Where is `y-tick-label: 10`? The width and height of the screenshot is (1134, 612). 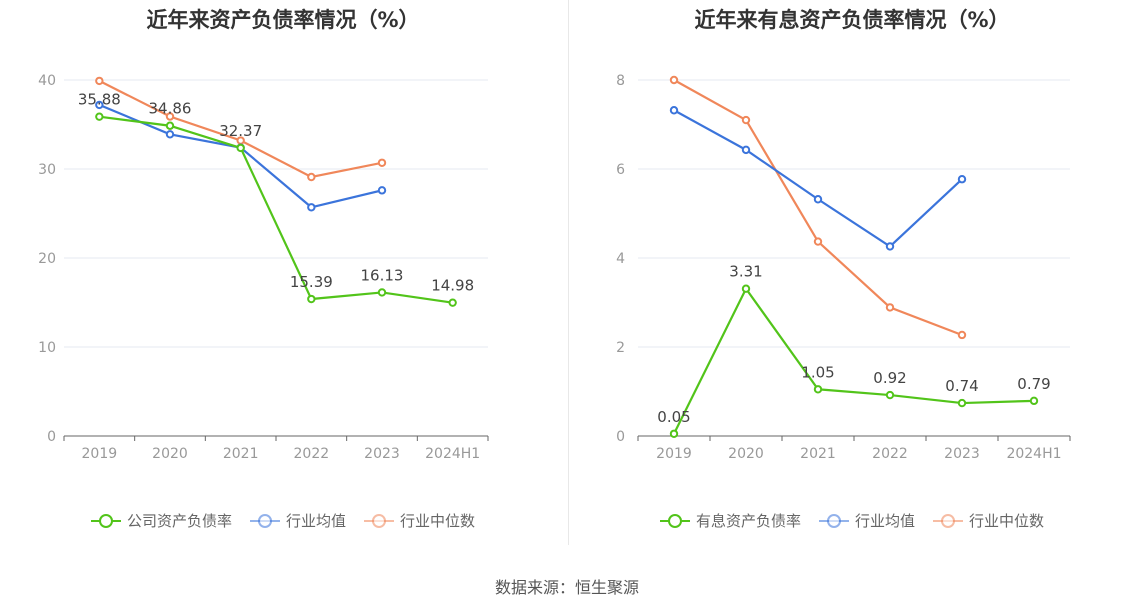
y-tick-label: 10 is located at coordinates (47, 348).